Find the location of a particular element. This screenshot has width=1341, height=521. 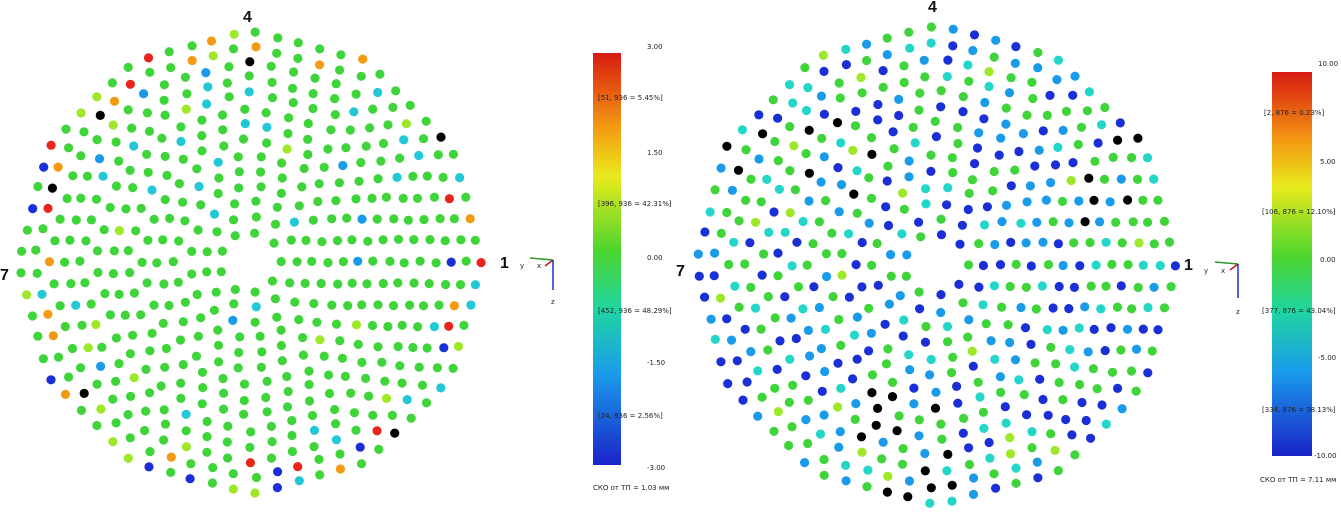

right-cb-tick-4: -10.00 is located at coordinates (1325, 456).